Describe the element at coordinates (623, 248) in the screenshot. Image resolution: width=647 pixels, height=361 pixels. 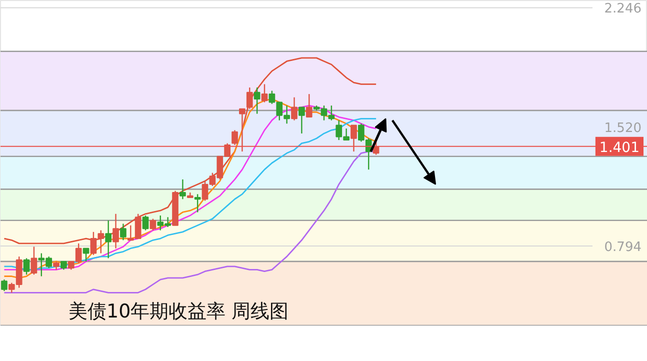
I see `y-tick-label: 0.794` at that location.